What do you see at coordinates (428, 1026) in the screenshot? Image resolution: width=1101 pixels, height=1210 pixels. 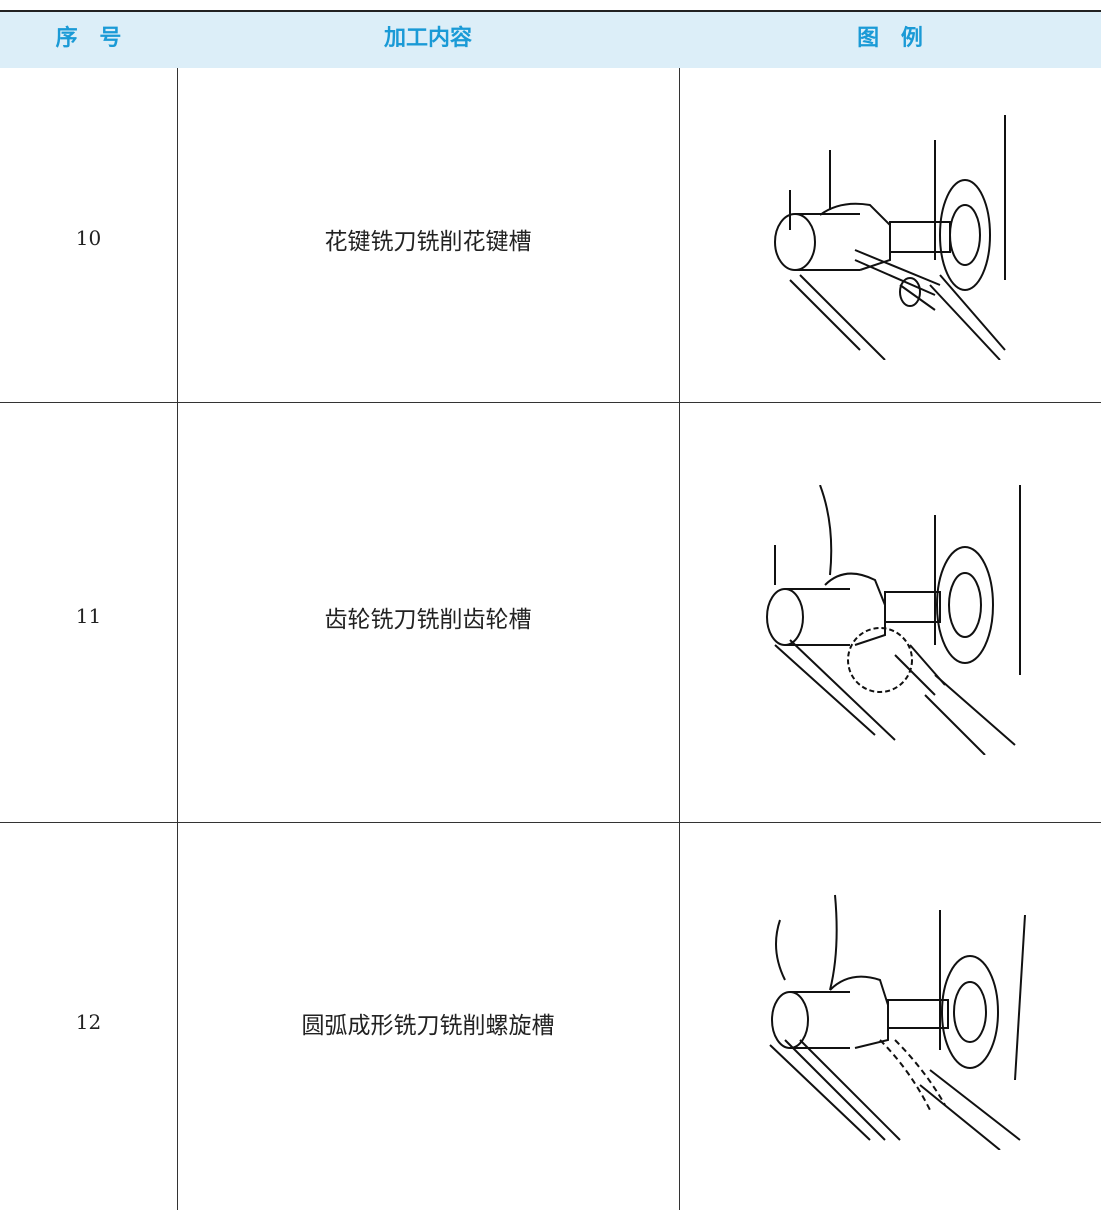 I see `row-content: 圆弧成形铣刀铣削螺旋槽` at bounding box center [428, 1026].